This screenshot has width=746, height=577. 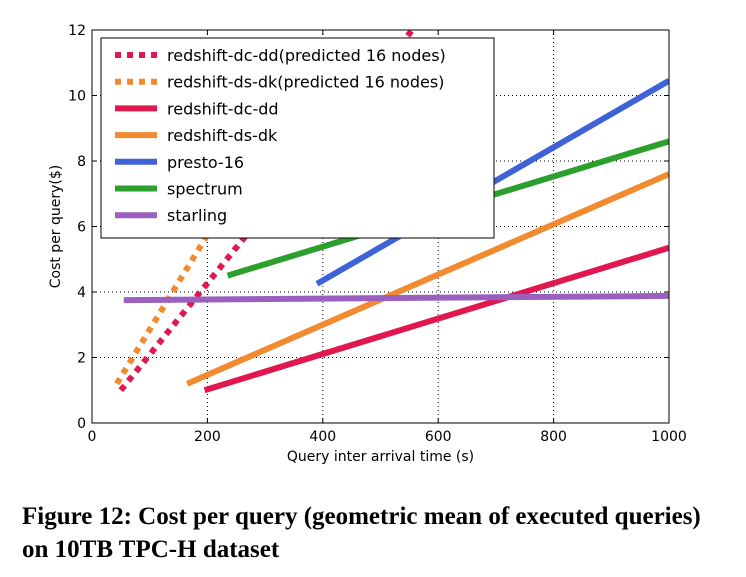 I want to click on x-tick-label: 200, so click(x=207, y=437).